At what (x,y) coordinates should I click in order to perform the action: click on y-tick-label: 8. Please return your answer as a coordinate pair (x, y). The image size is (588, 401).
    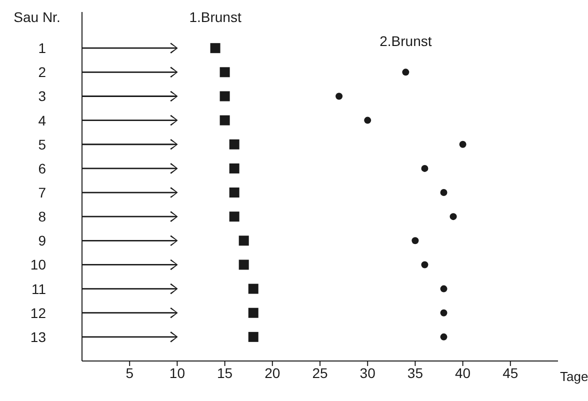
    Looking at the image, I should click on (42, 216).